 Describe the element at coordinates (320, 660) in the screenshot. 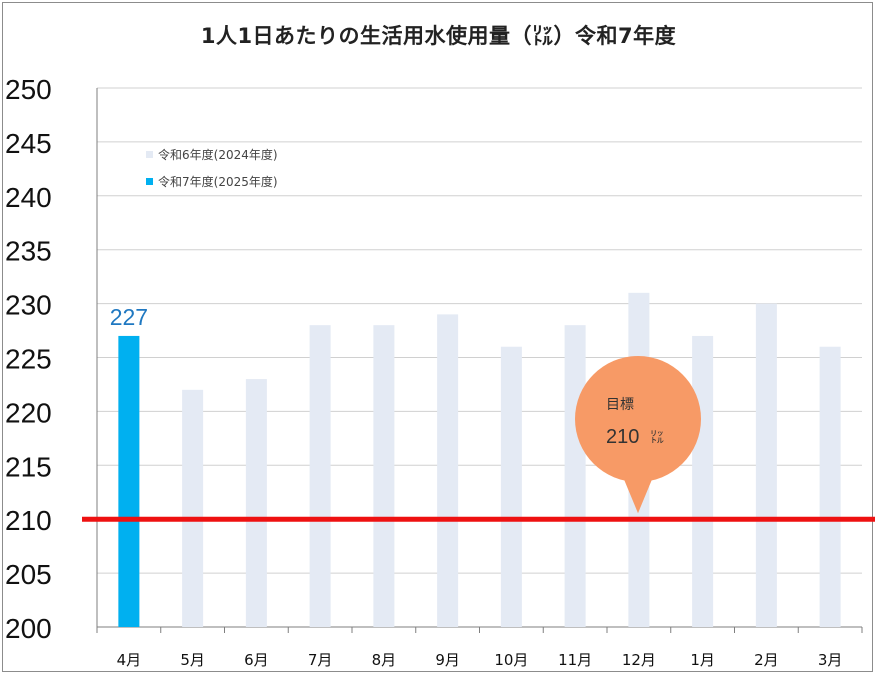

I see `x-tick-label: 7月` at that location.